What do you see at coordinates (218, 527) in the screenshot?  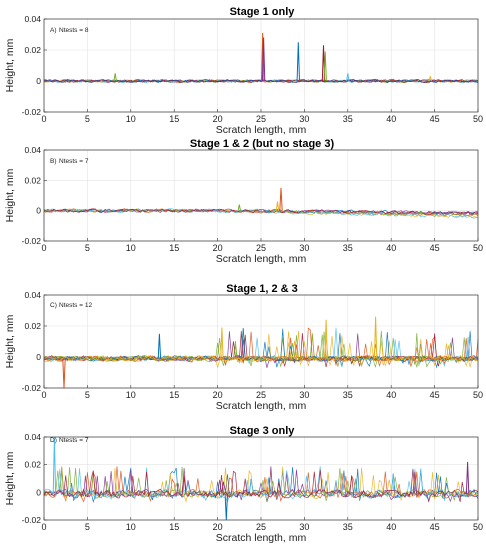 I see `panel-d-x-tick-label: 20` at bounding box center [218, 527].